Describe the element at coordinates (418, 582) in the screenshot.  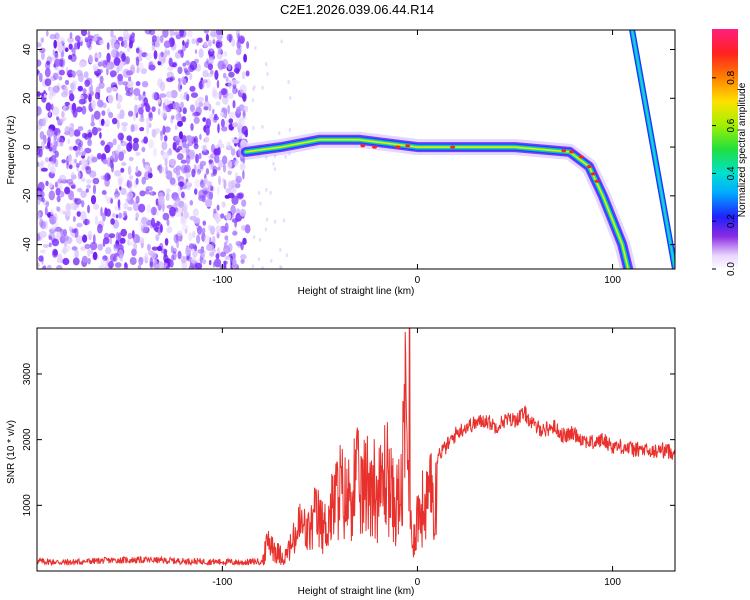
I see `x-tick-label: 0` at that location.